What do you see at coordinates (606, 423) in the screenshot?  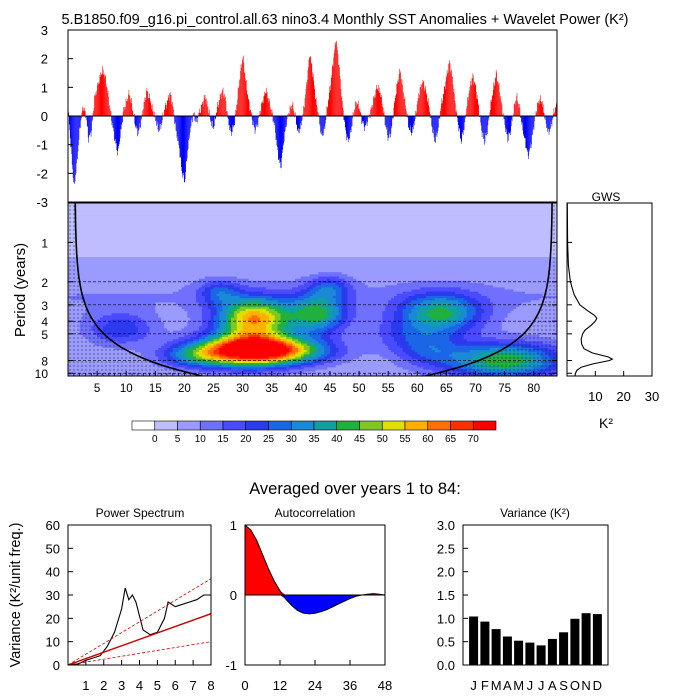 I see `gws-xlabel: K²` at bounding box center [606, 423].